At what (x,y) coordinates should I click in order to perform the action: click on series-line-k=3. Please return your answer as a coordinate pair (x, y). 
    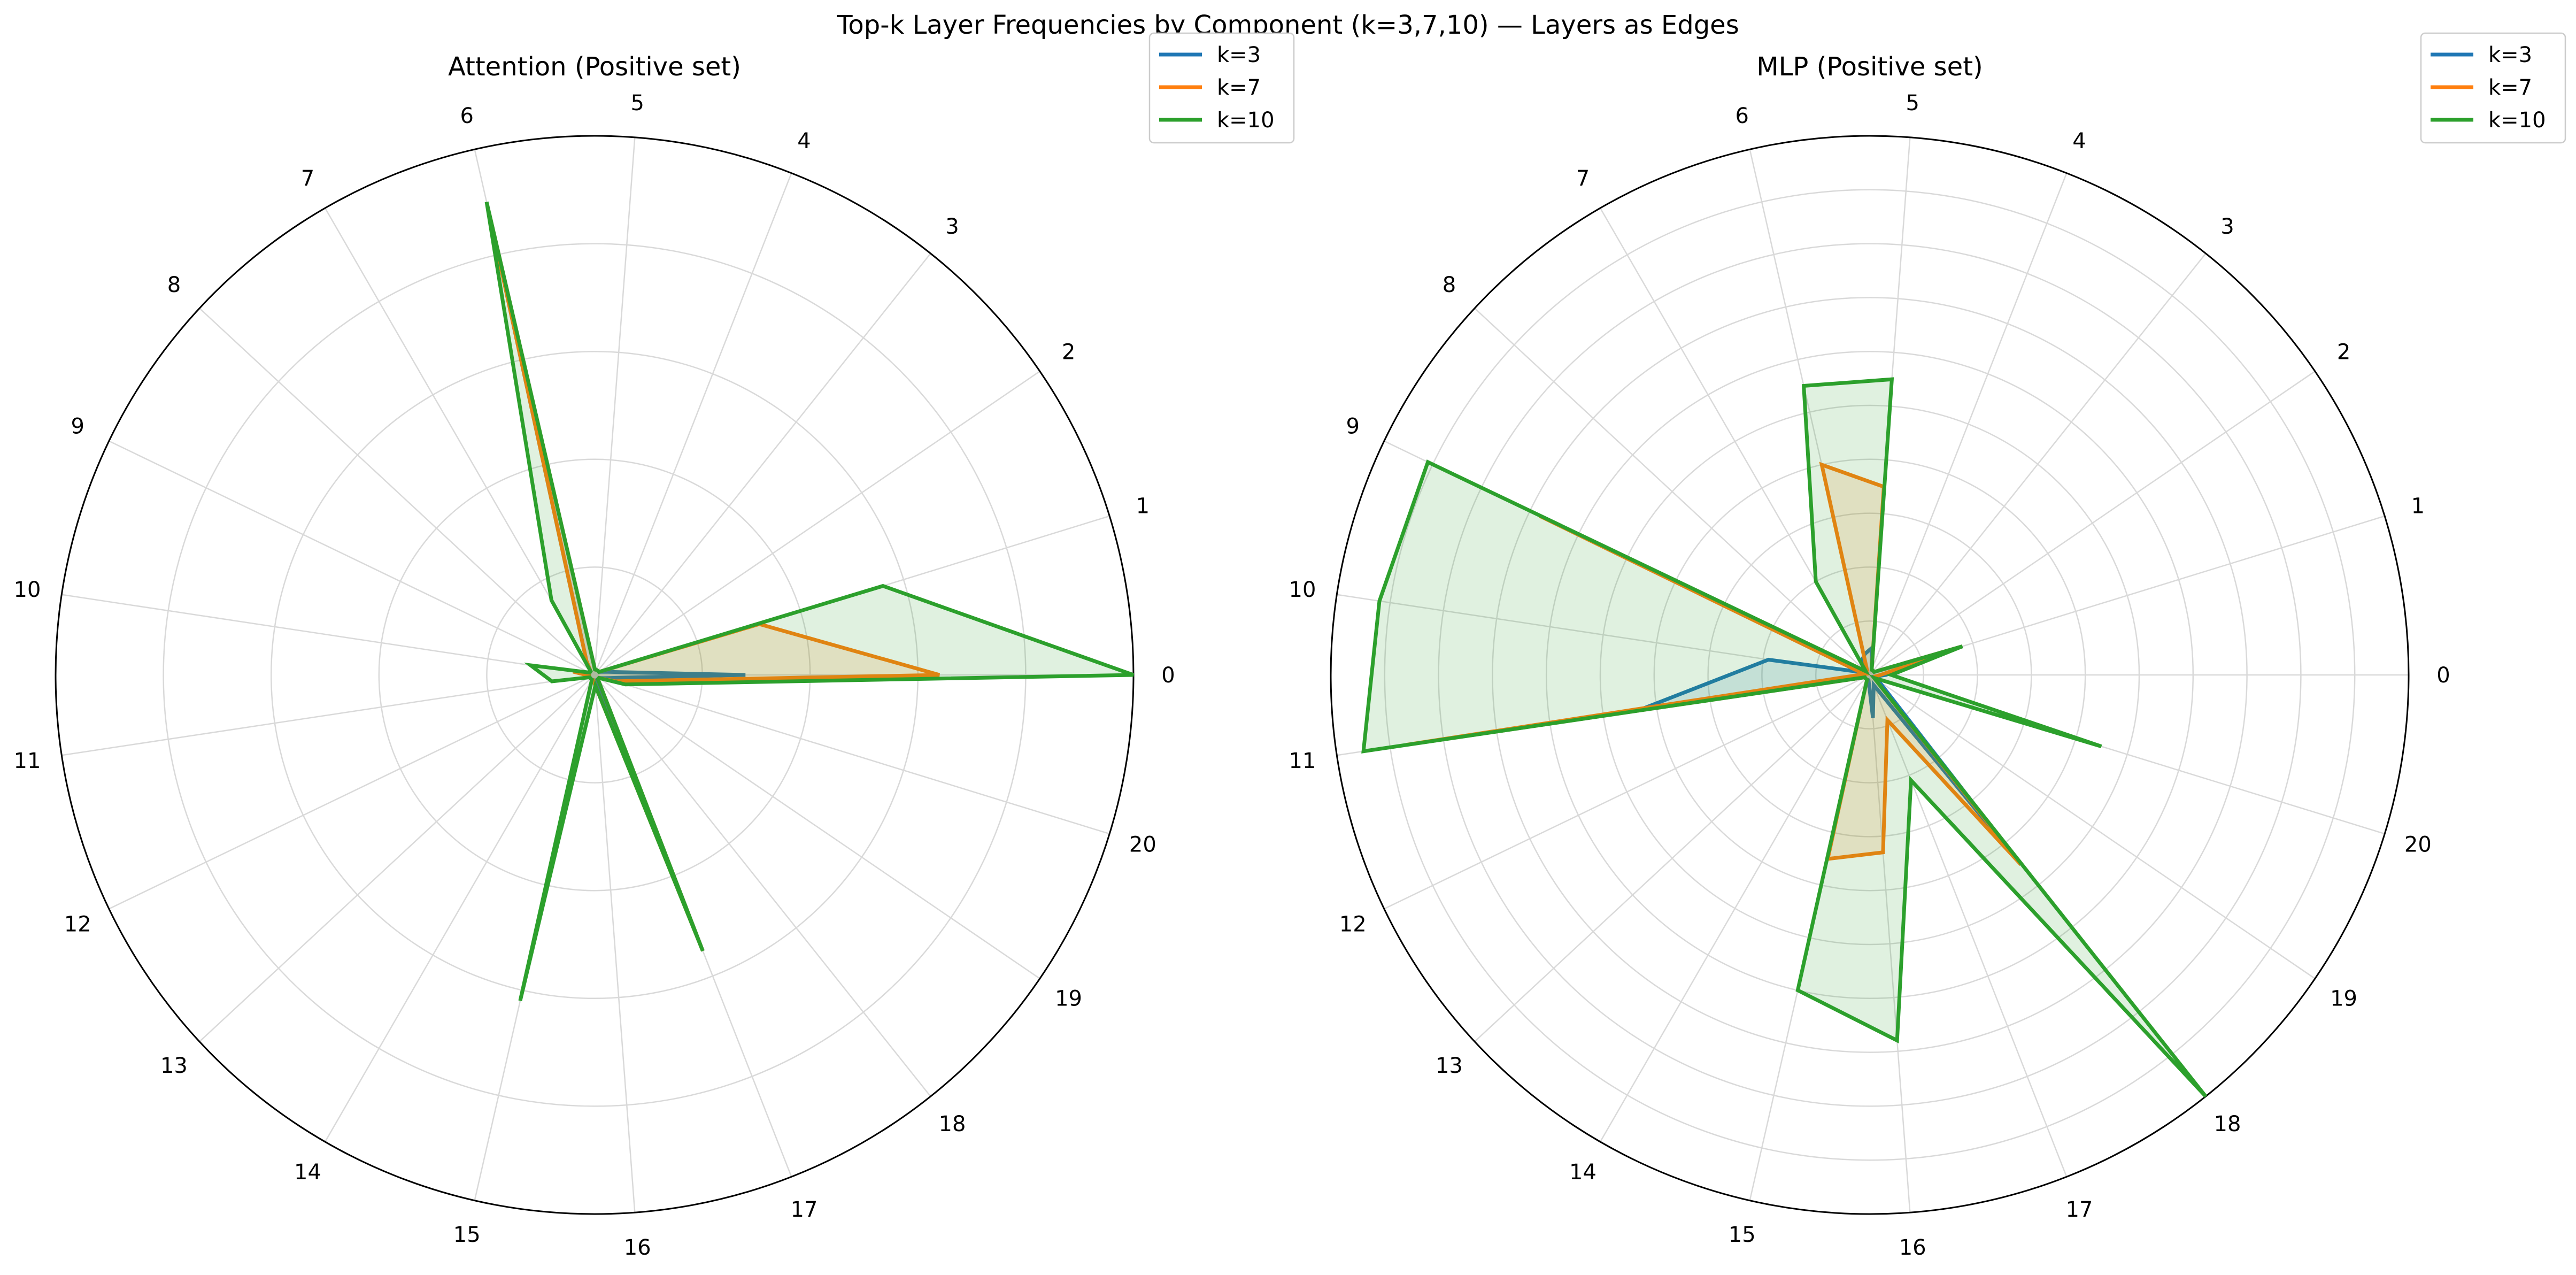
    Looking at the image, I should click on (616, 582).